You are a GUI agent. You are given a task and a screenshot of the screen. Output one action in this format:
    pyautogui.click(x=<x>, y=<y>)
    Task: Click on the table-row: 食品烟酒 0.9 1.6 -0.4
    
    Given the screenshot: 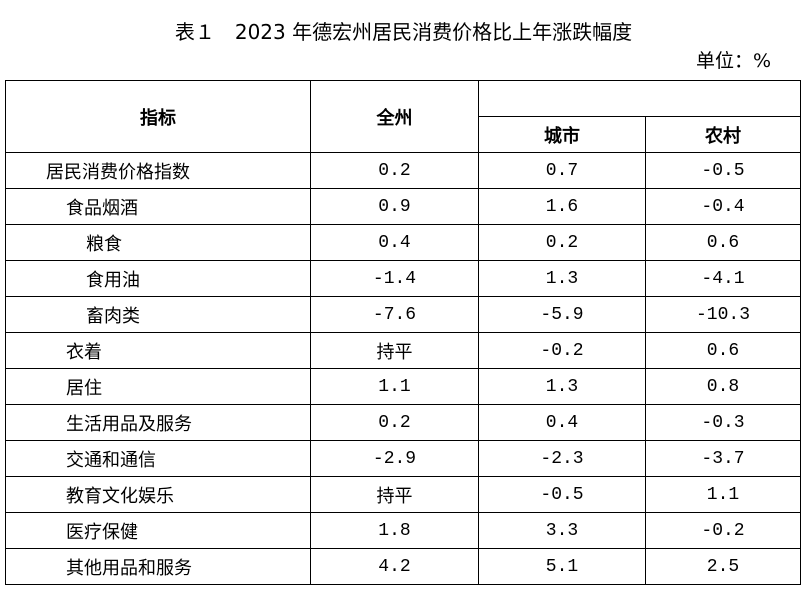 What is the action you would take?
    pyautogui.click(x=403, y=206)
    